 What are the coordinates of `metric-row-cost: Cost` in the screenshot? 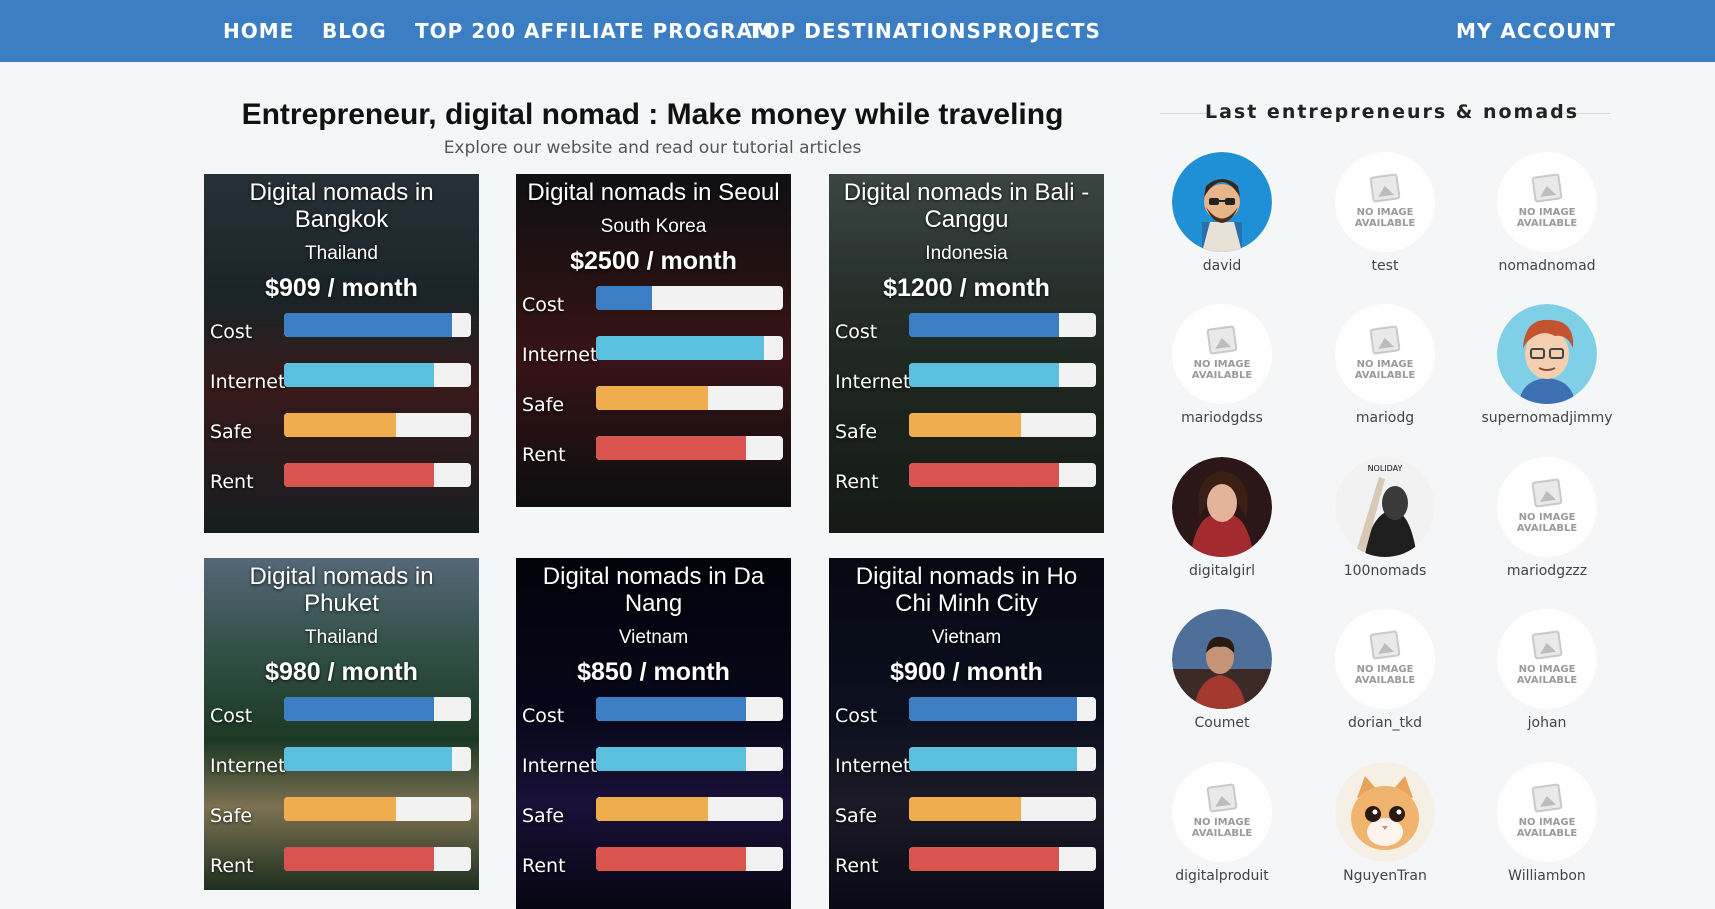 It's located at (341, 334).